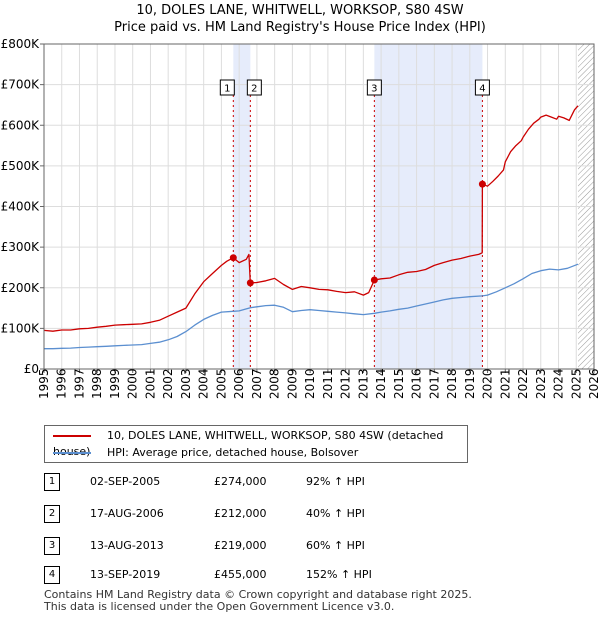 This screenshot has height=620, width=600. What do you see at coordinates (488, 383) in the screenshot?
I see `x-tick-label: 2020` at bounding box center [488, 383].